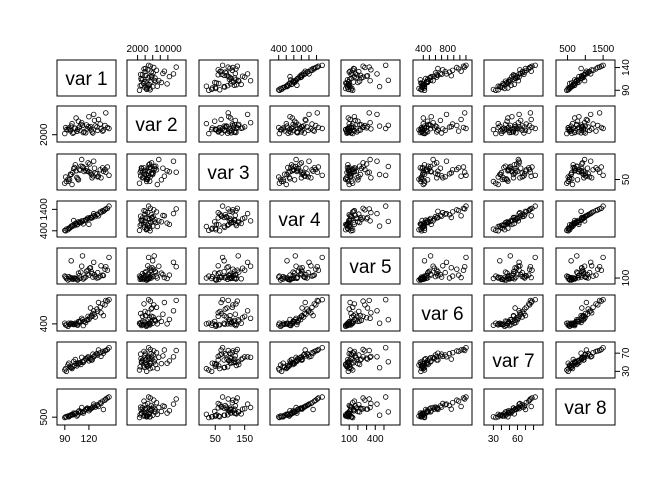  What do you see at coordinates (228, 219) in the screenshot?
I see `panel-r4-c3` at bounding box center [228, 219].